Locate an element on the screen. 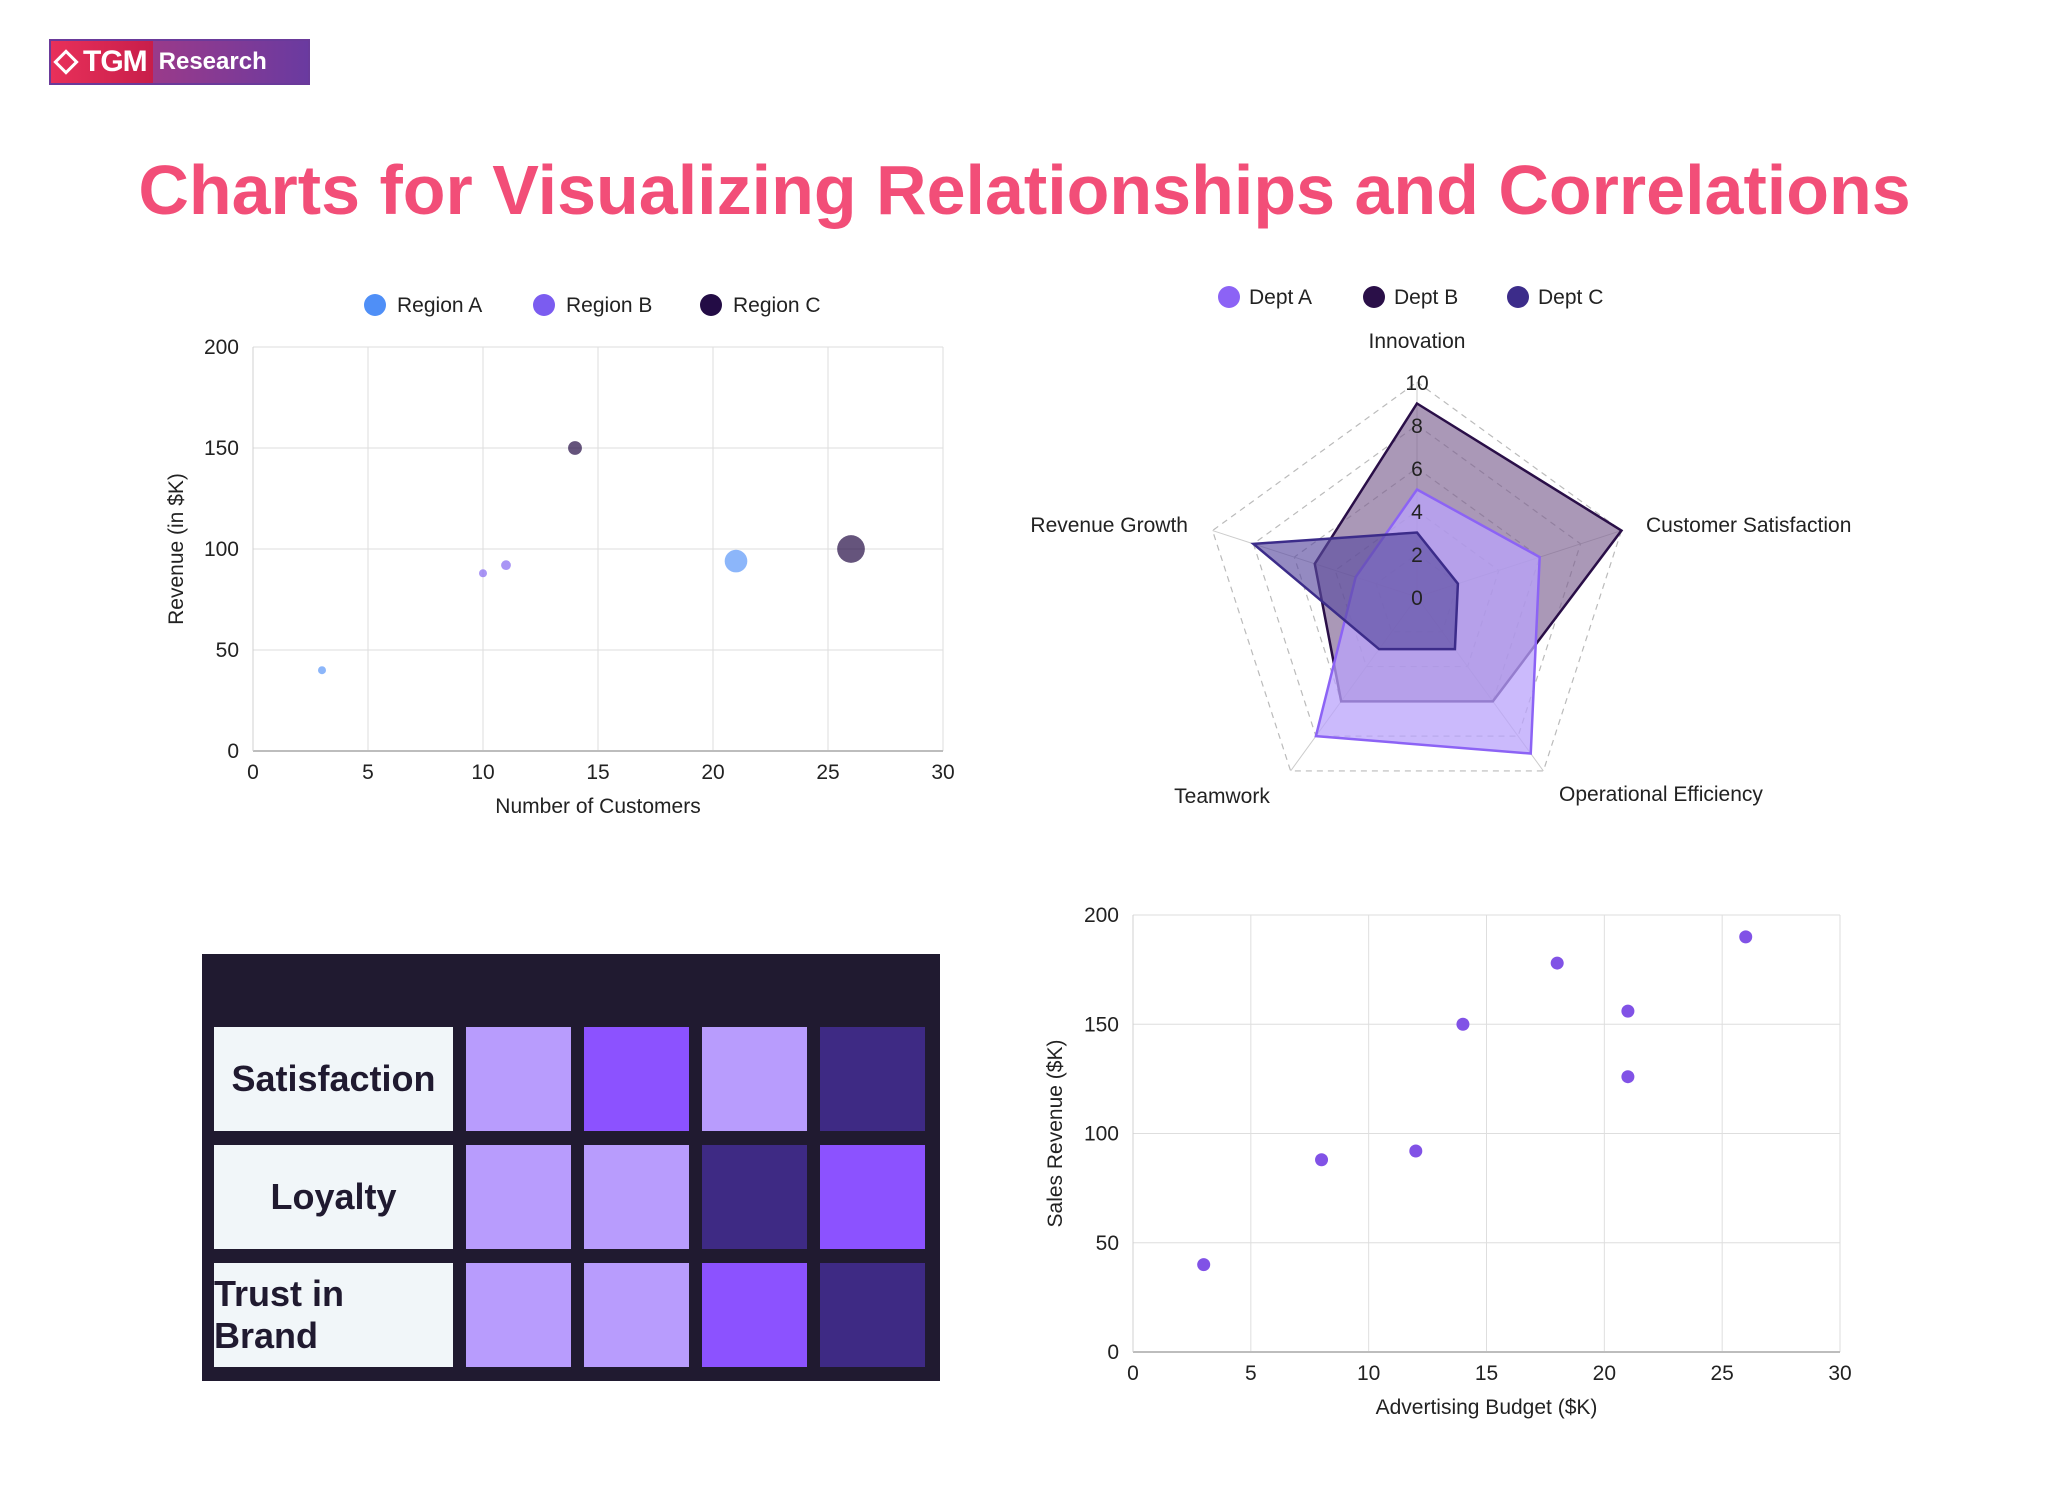  x-axis-title: Advertising Budget ($K) is located at coordinates (1487, 1407).